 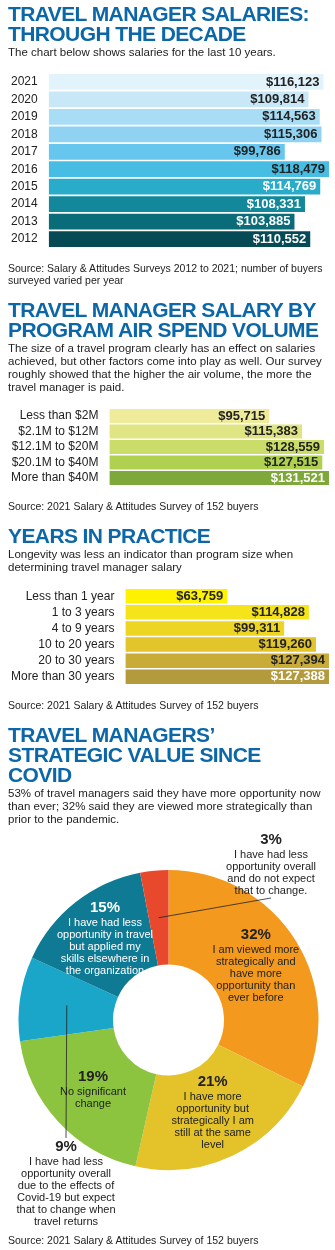 What do you see at coordinates (164, 319) in the screenshot?
I see `chart-title: TRAVEL MANAGER SALARY BY PROGRAM AIR SPEND VOLUME` at bounding box center [164, 319].